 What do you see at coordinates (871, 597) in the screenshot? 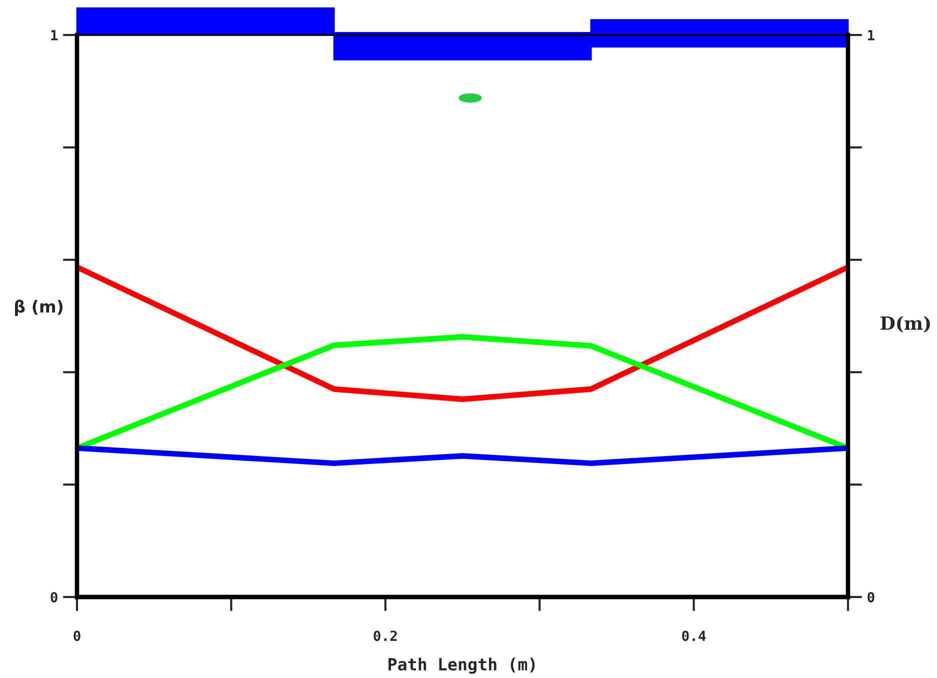
I see `y2-tick-label: 0` at bounding box center [871, 597].